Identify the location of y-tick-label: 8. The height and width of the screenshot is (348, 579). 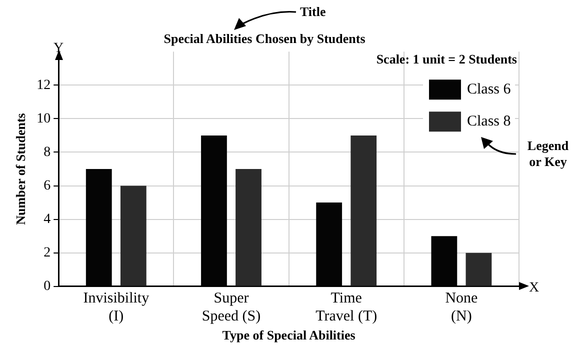
(47, 152).